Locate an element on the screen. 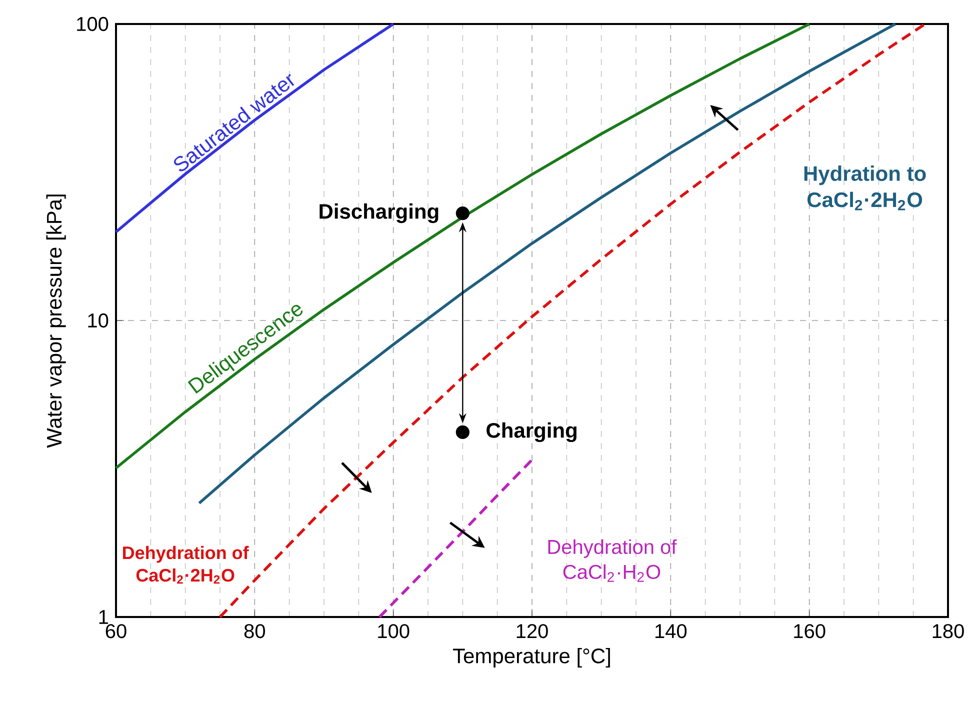 The height and width of the screenshot is (720, 976). text: Hydration to CaCl$_{2}$·2H$_{2}$O is located at coordinates (865, 188).